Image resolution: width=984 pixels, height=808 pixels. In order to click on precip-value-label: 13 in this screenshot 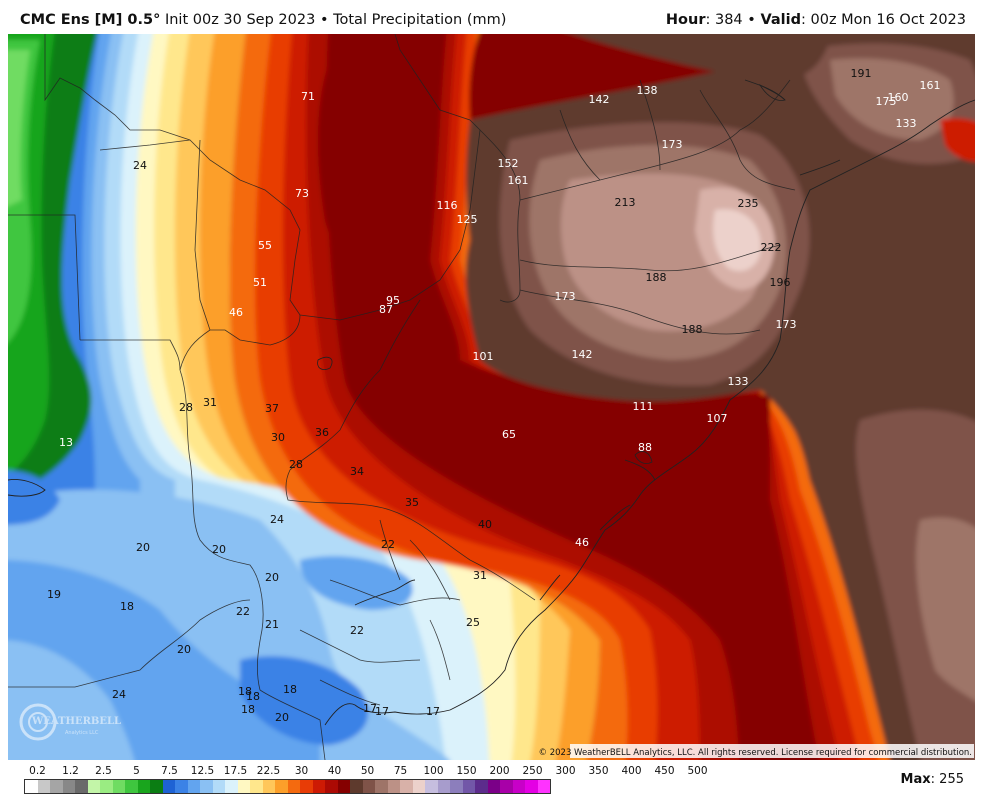, I will do `click(66, 442)`.